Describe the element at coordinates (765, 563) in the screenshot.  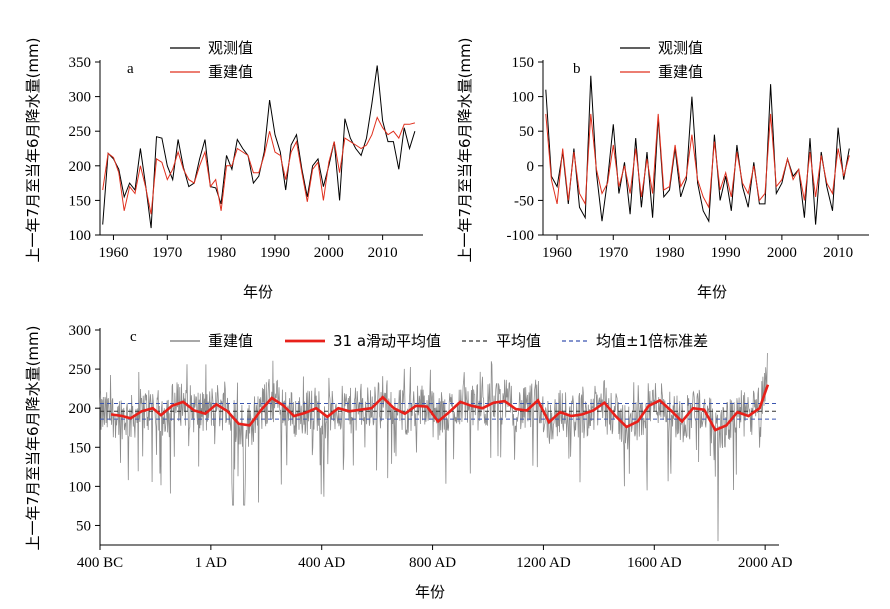
I see `x-tick-label: 2000 AD` at that location.